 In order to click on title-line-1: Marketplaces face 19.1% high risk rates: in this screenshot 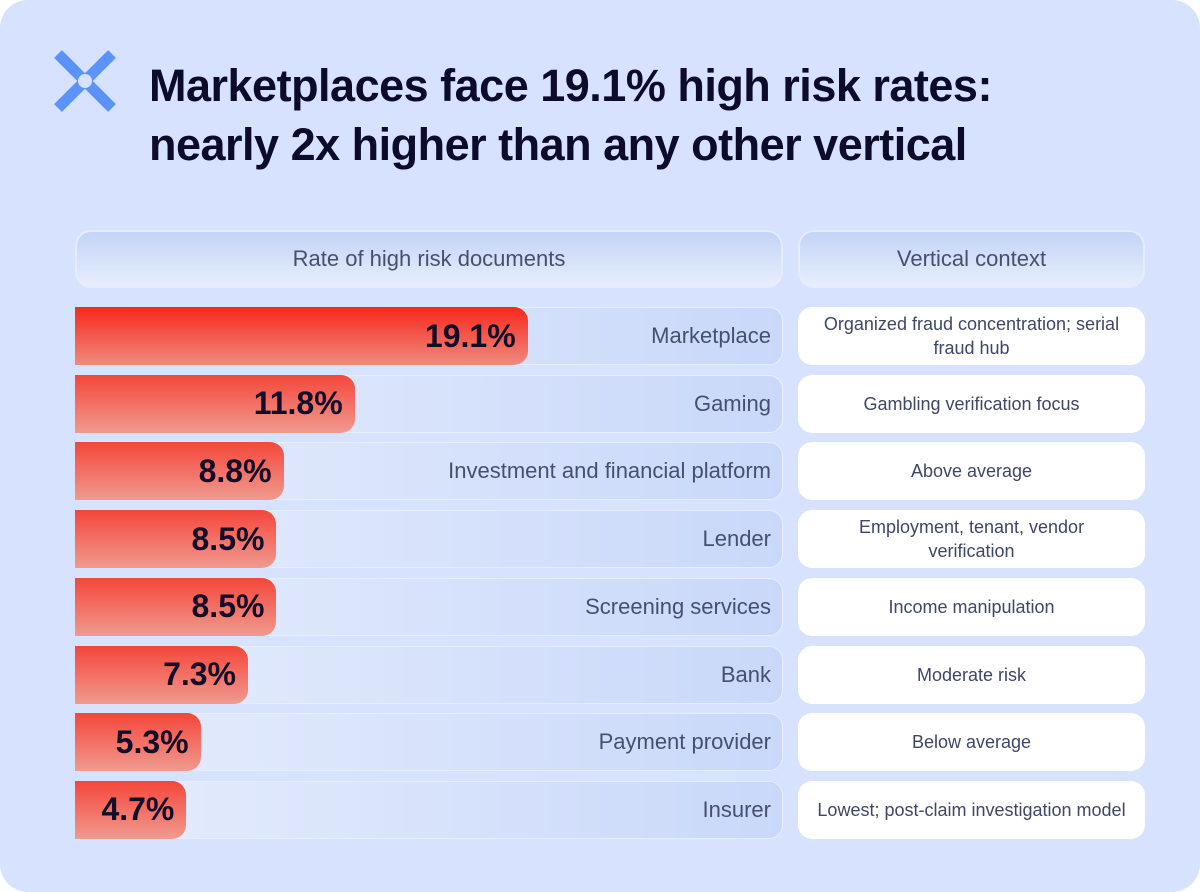, I will do `click(570, 85)`.